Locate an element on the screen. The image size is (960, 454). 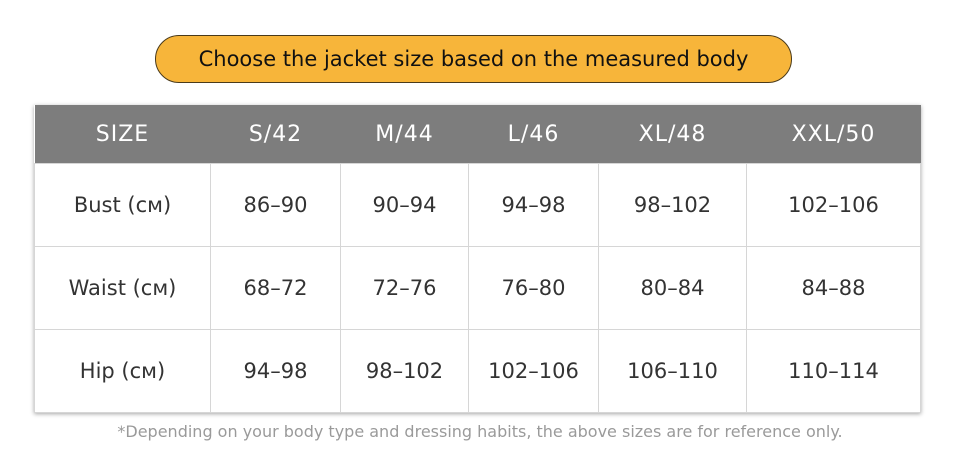
size-cell: 72–76 is located at coordinates (404, 288).